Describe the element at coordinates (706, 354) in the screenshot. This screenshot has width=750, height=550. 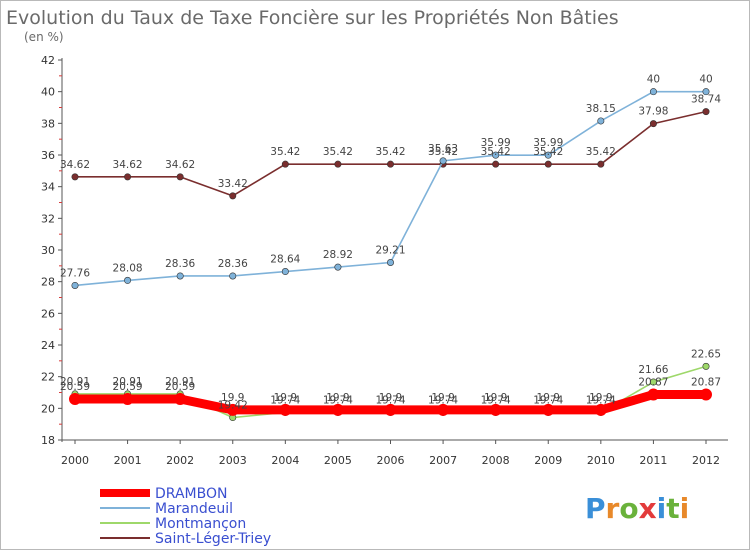
I see `data-label: 22.65` at that location.